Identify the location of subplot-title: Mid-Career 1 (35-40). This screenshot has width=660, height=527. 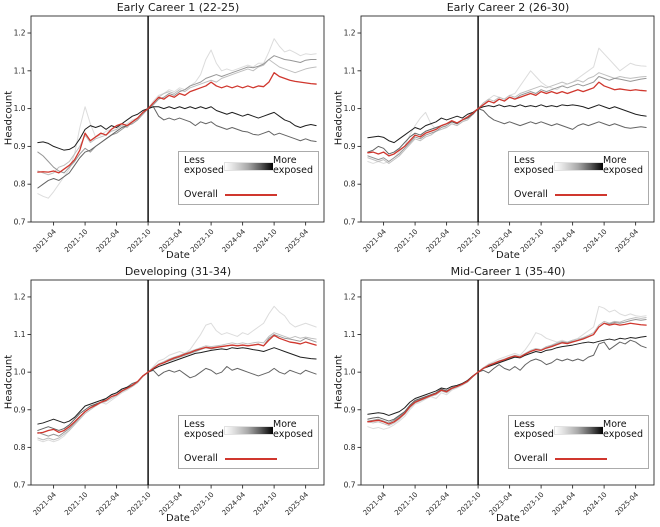
(508, 271).